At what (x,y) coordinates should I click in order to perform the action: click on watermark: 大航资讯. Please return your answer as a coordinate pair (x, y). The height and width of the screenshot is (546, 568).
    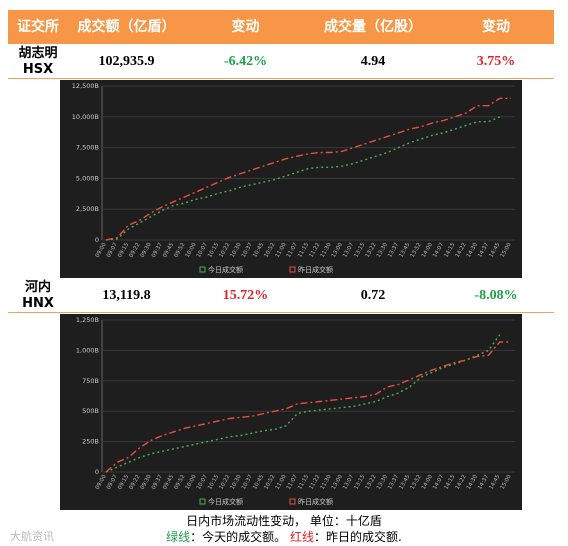
    Looking at the image, I should click on (32, 536).